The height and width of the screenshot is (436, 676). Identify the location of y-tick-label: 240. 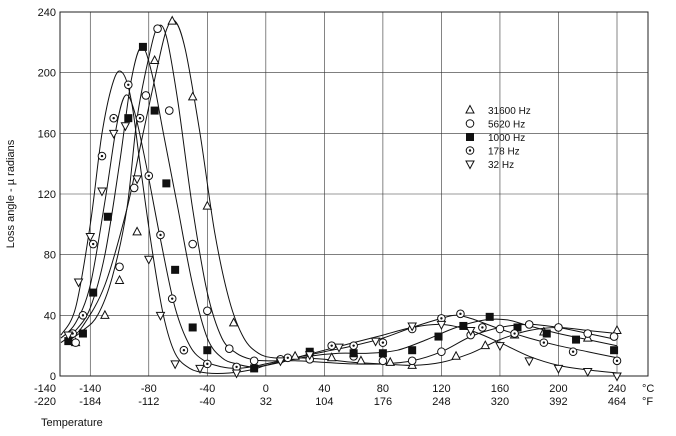
(47, 13).